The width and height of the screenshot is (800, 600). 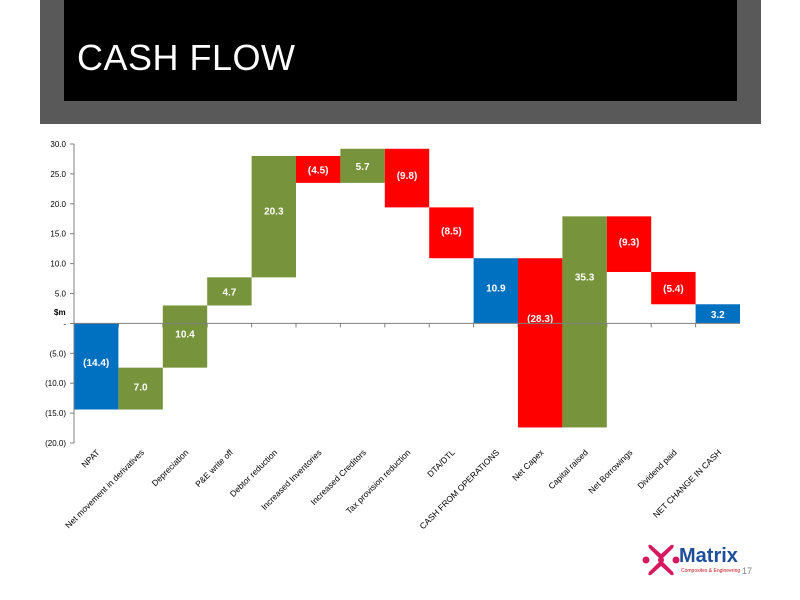 I want to click on logo-wordmark: Matrix, so click(x=708, y=556).